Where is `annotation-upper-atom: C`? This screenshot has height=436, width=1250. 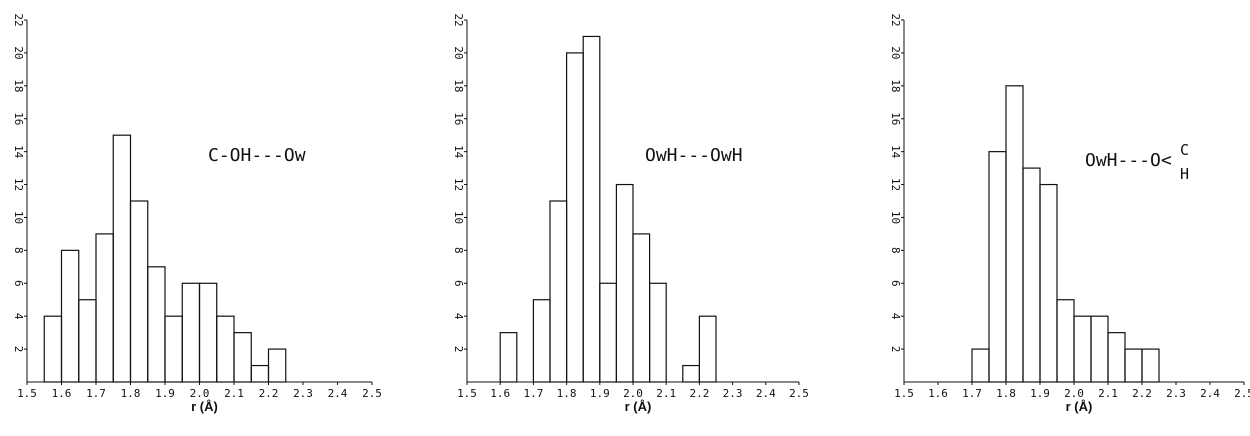 annotation-upper-atom: C is located at coordinates (1184, 150).